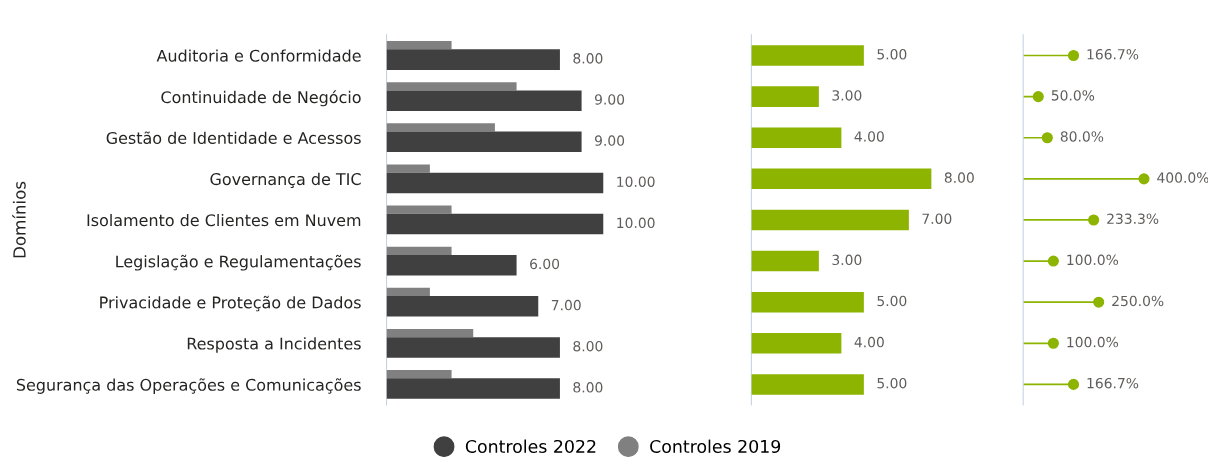 The height and width of the screenshot is (472, 1208). What do you see at coordinates (19, 219) in the screenshot?
I see `y-axis-title: Domínios` at bounding box center [19, 219].